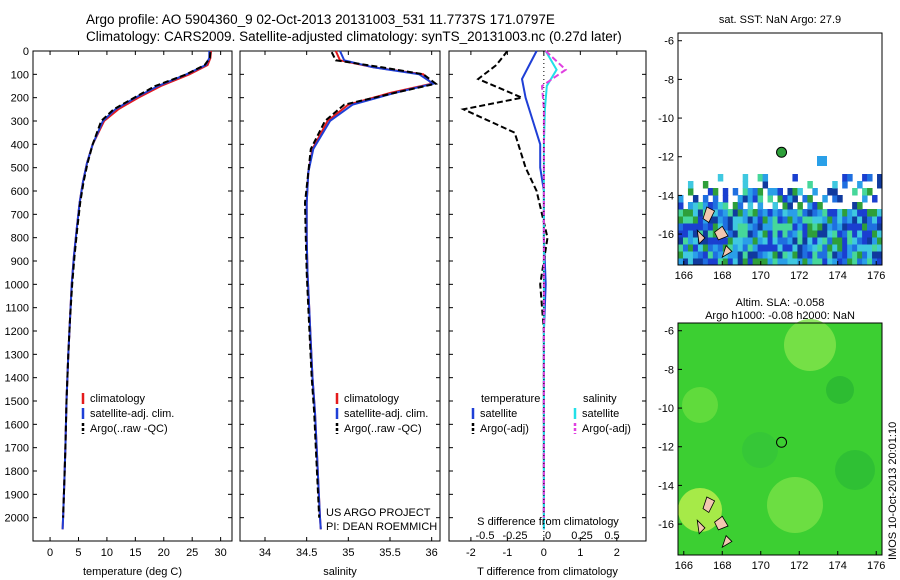 The width and height of the screenshot is (900, 580). I want to click on map-frame, so click(780, 149).